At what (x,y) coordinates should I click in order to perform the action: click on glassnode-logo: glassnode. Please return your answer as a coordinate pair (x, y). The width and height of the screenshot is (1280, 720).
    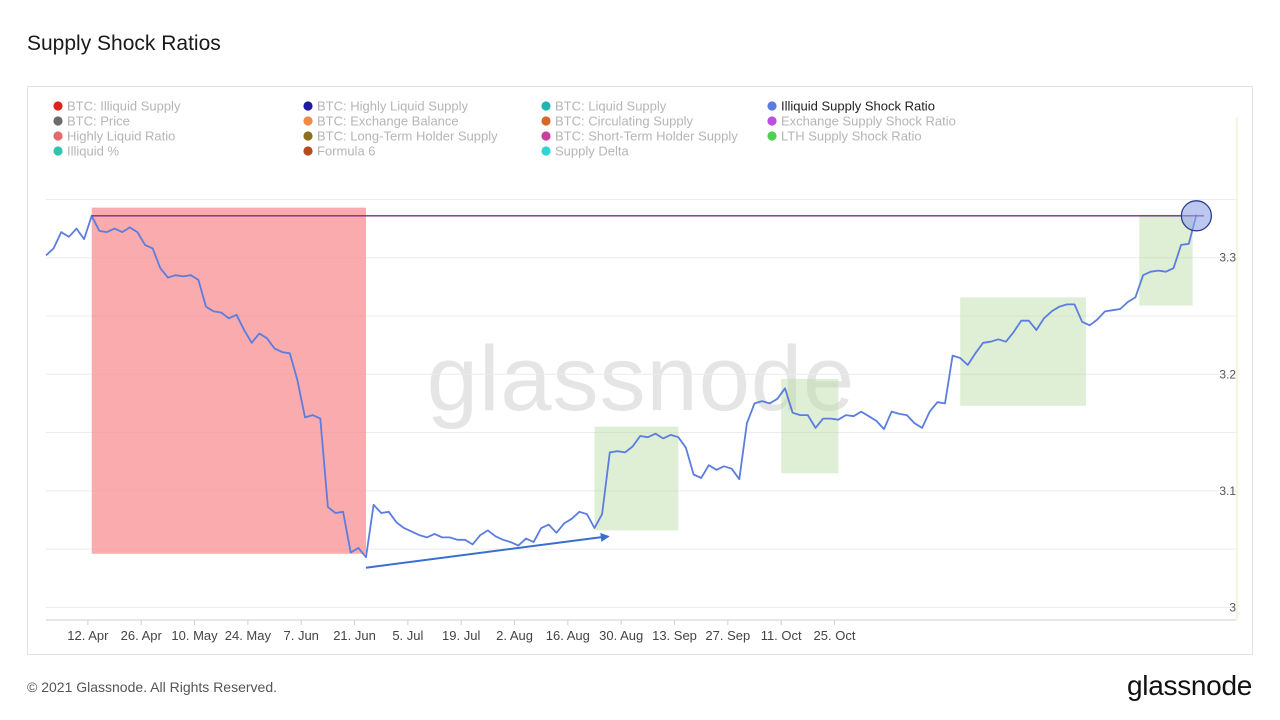
    Looking at the image, I should click on (1189, 685).